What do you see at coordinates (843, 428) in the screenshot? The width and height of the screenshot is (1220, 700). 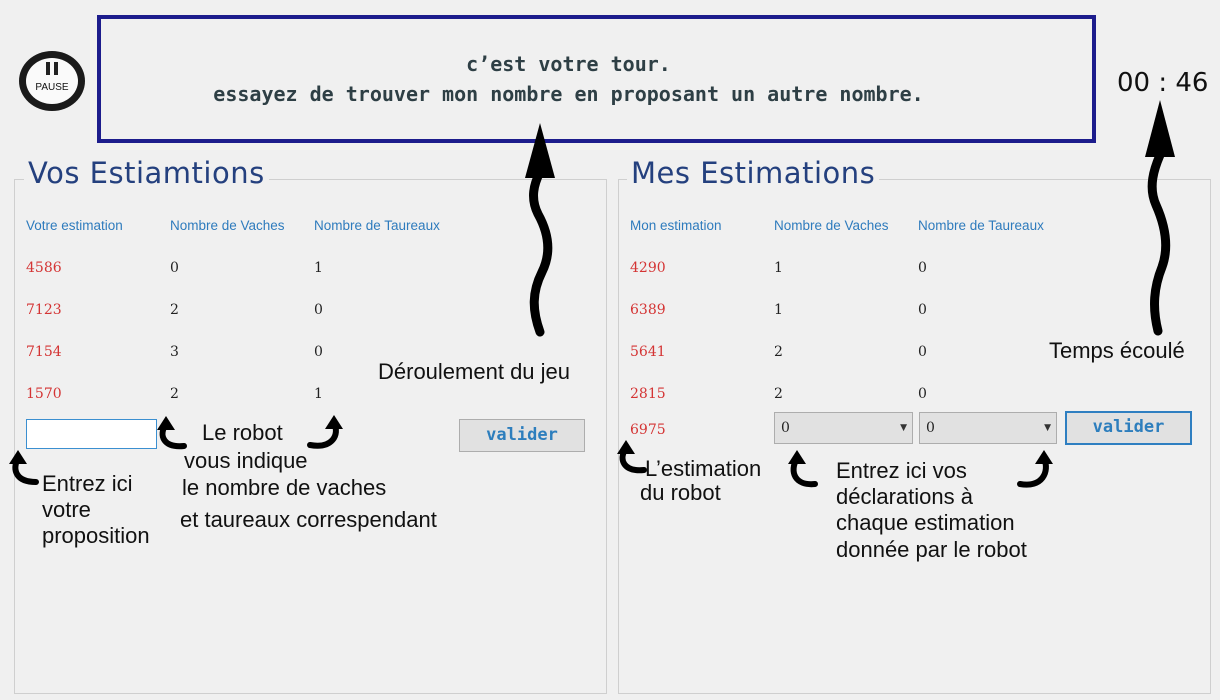 I see `vaches-select: 0 ▼` at bounding box center [843, 428].